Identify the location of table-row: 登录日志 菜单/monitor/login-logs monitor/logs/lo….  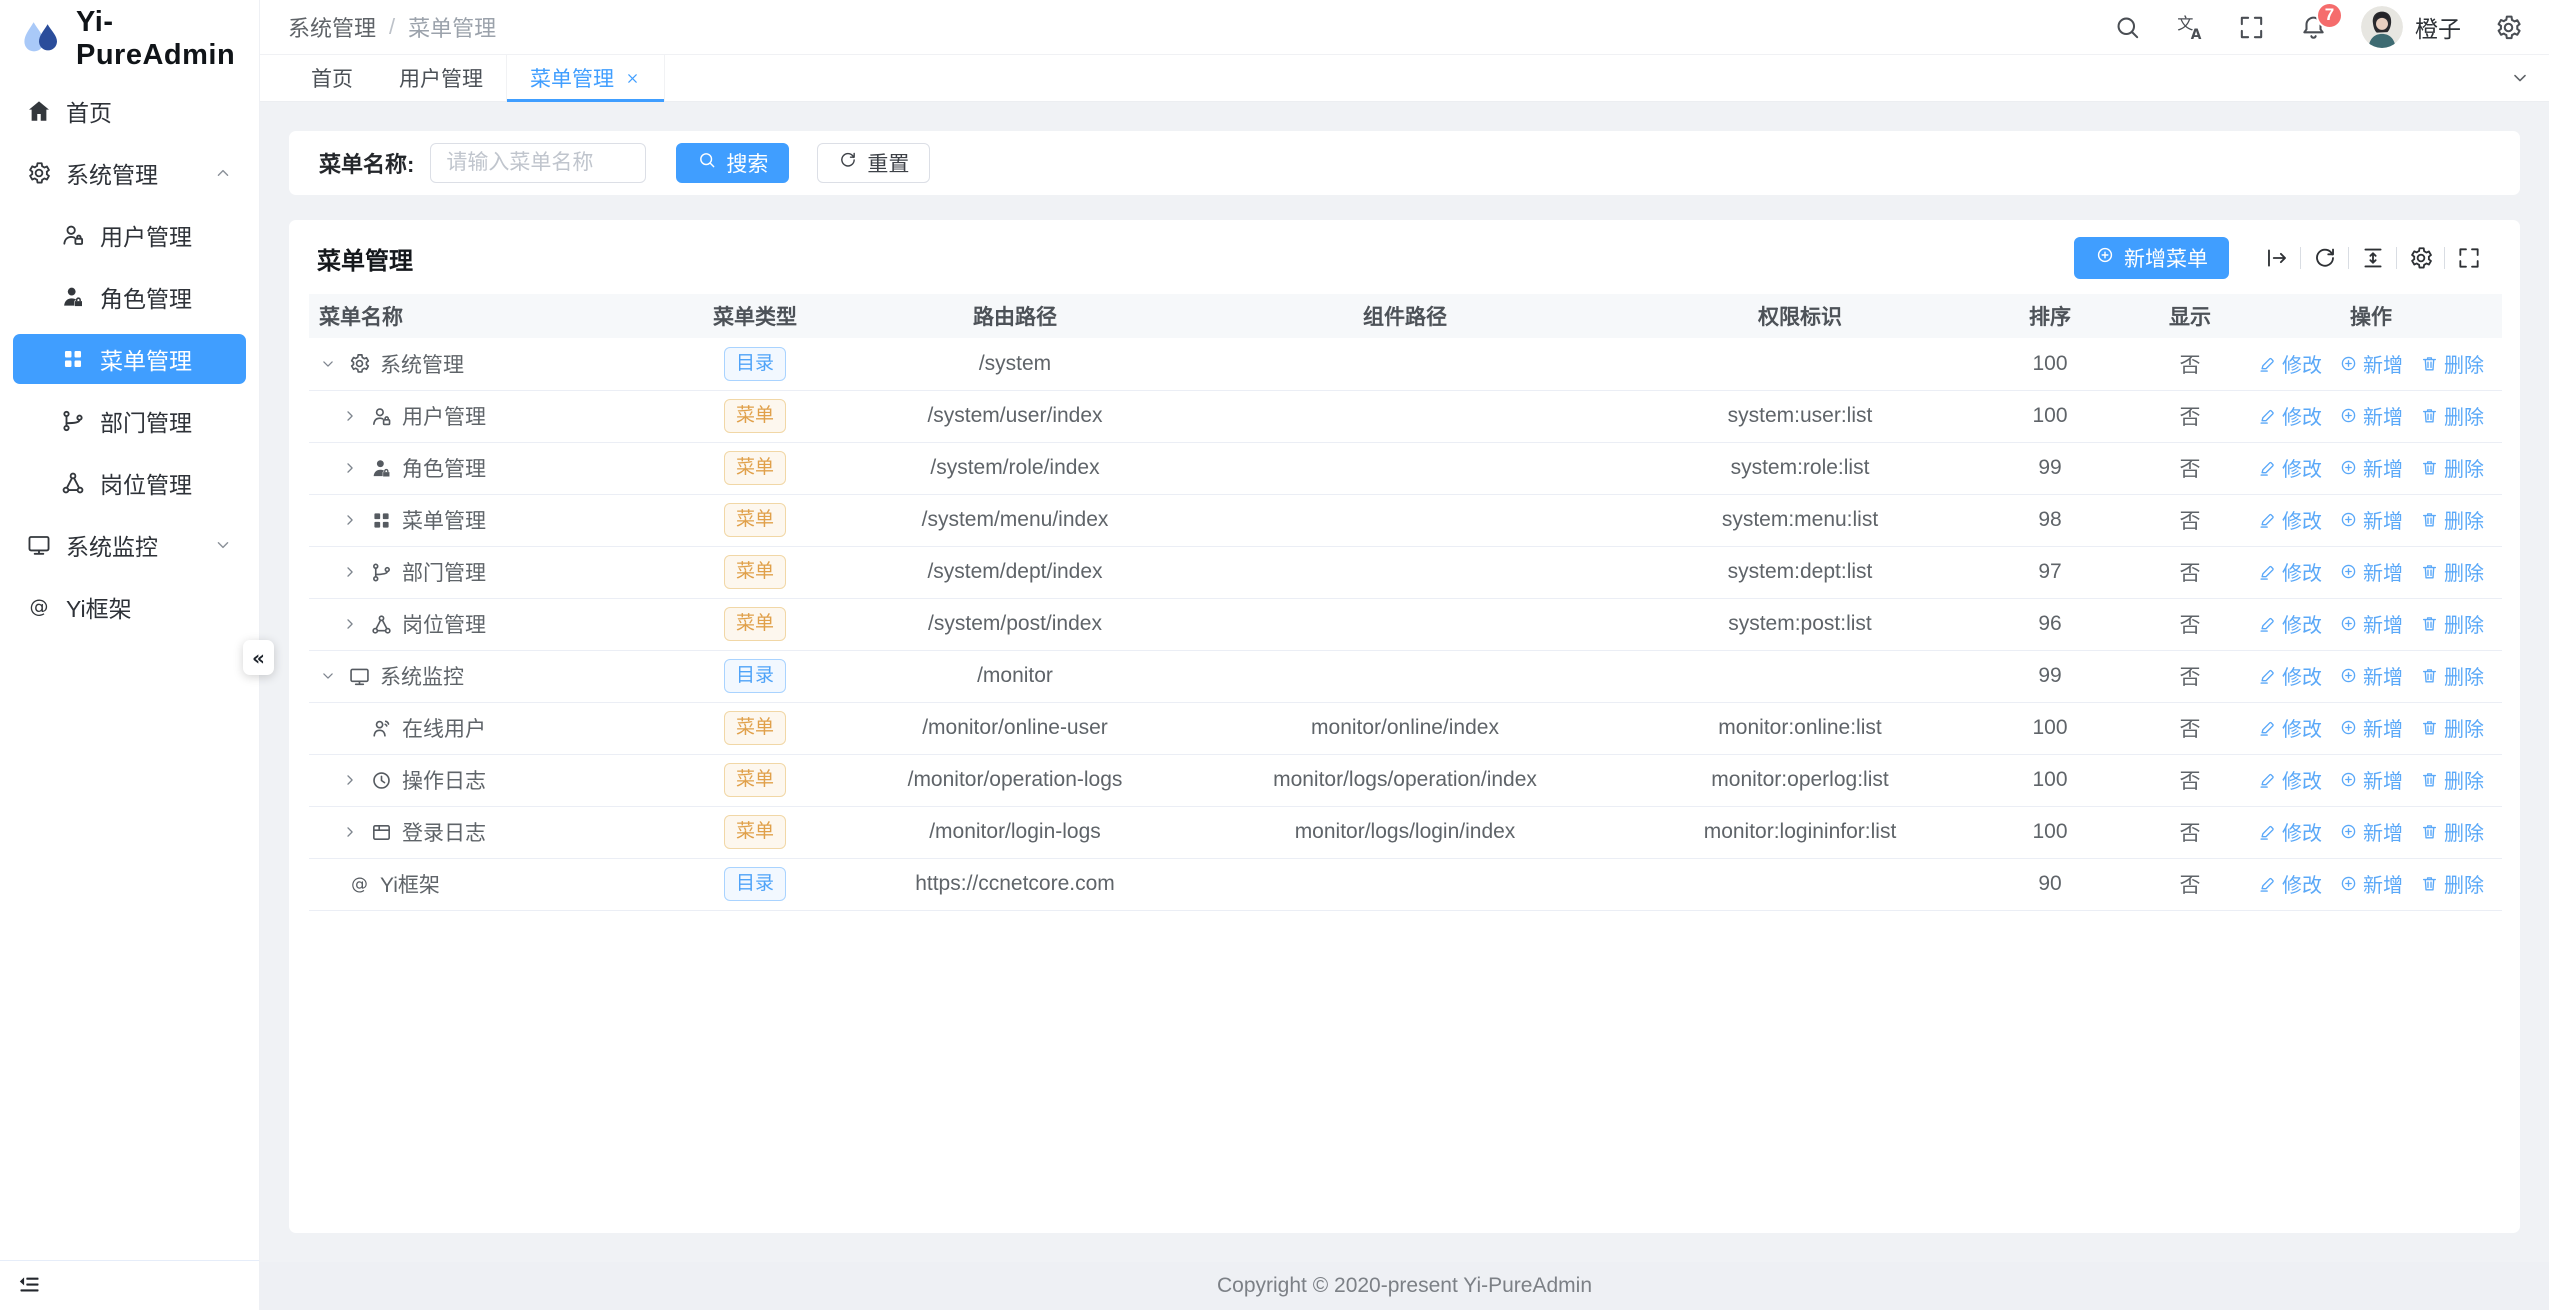
(1405, 832).